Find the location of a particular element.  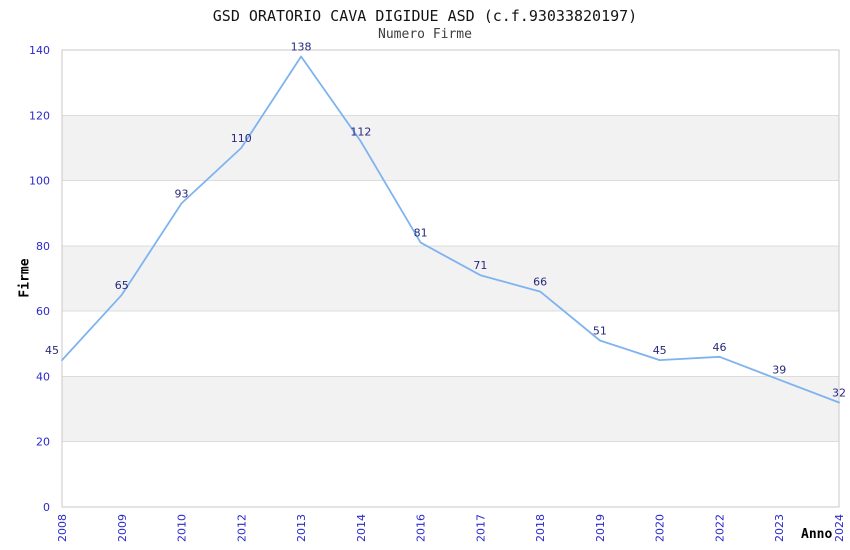

value-label: 81 is located at coordinates (421, 233).